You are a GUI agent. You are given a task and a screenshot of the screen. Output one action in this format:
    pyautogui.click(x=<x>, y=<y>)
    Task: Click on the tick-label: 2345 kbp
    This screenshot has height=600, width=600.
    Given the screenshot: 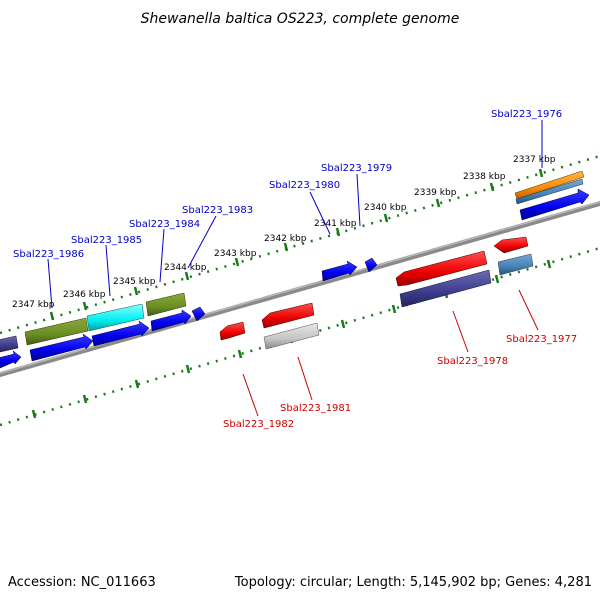 What is the action you would take?
    pyautogui.click(x=134, y=282)
    